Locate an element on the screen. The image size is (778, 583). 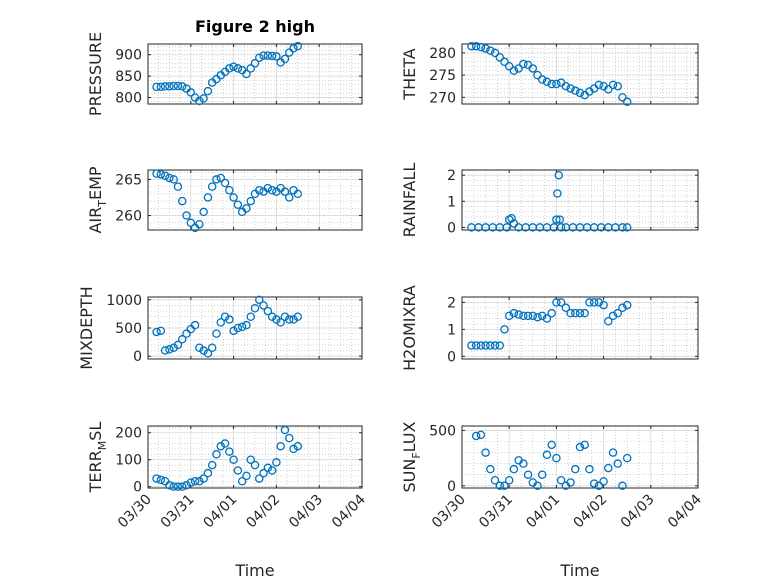
y-label-rest: LUX is located at coordinates (409, 436).